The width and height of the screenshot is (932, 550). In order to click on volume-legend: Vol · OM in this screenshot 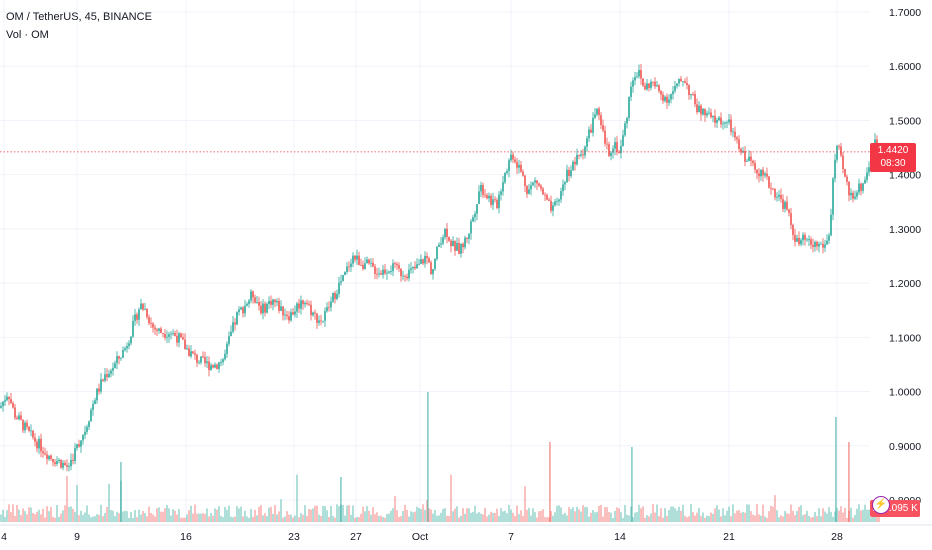, I will do `click(27, 35)`.